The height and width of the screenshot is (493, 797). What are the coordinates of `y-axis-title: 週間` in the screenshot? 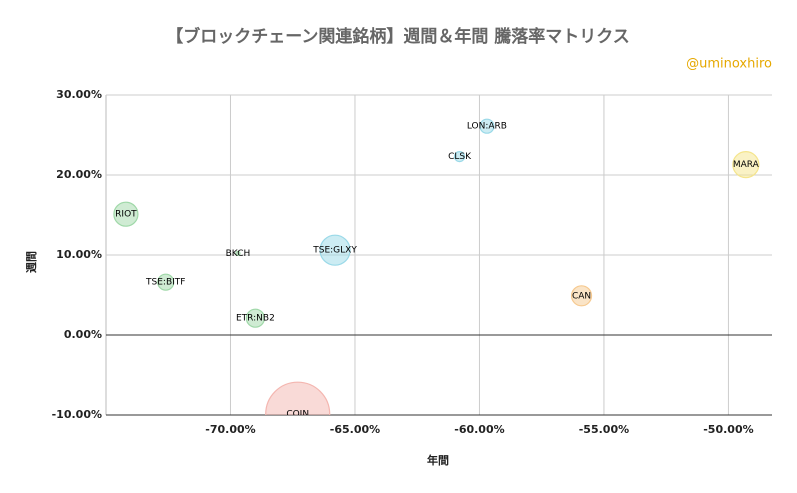 It's located at (31, 262).